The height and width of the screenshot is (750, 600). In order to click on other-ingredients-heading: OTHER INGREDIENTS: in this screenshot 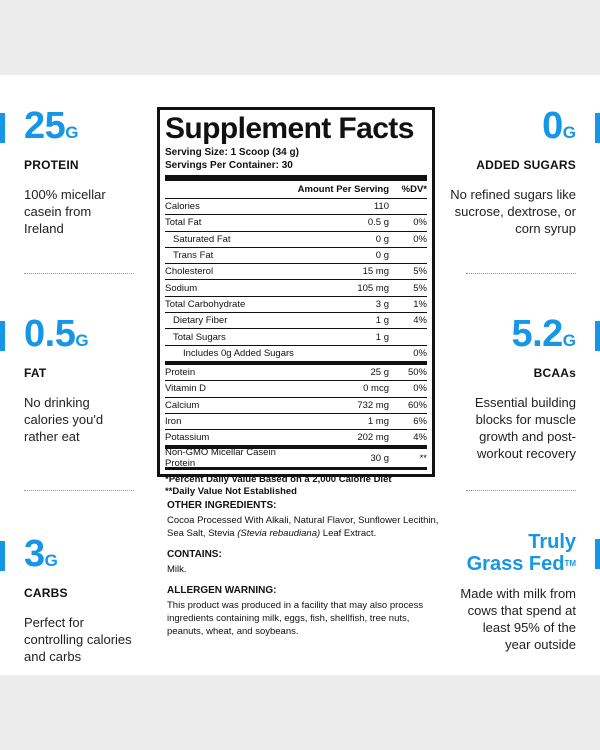, I will do `click(222, 505)`.